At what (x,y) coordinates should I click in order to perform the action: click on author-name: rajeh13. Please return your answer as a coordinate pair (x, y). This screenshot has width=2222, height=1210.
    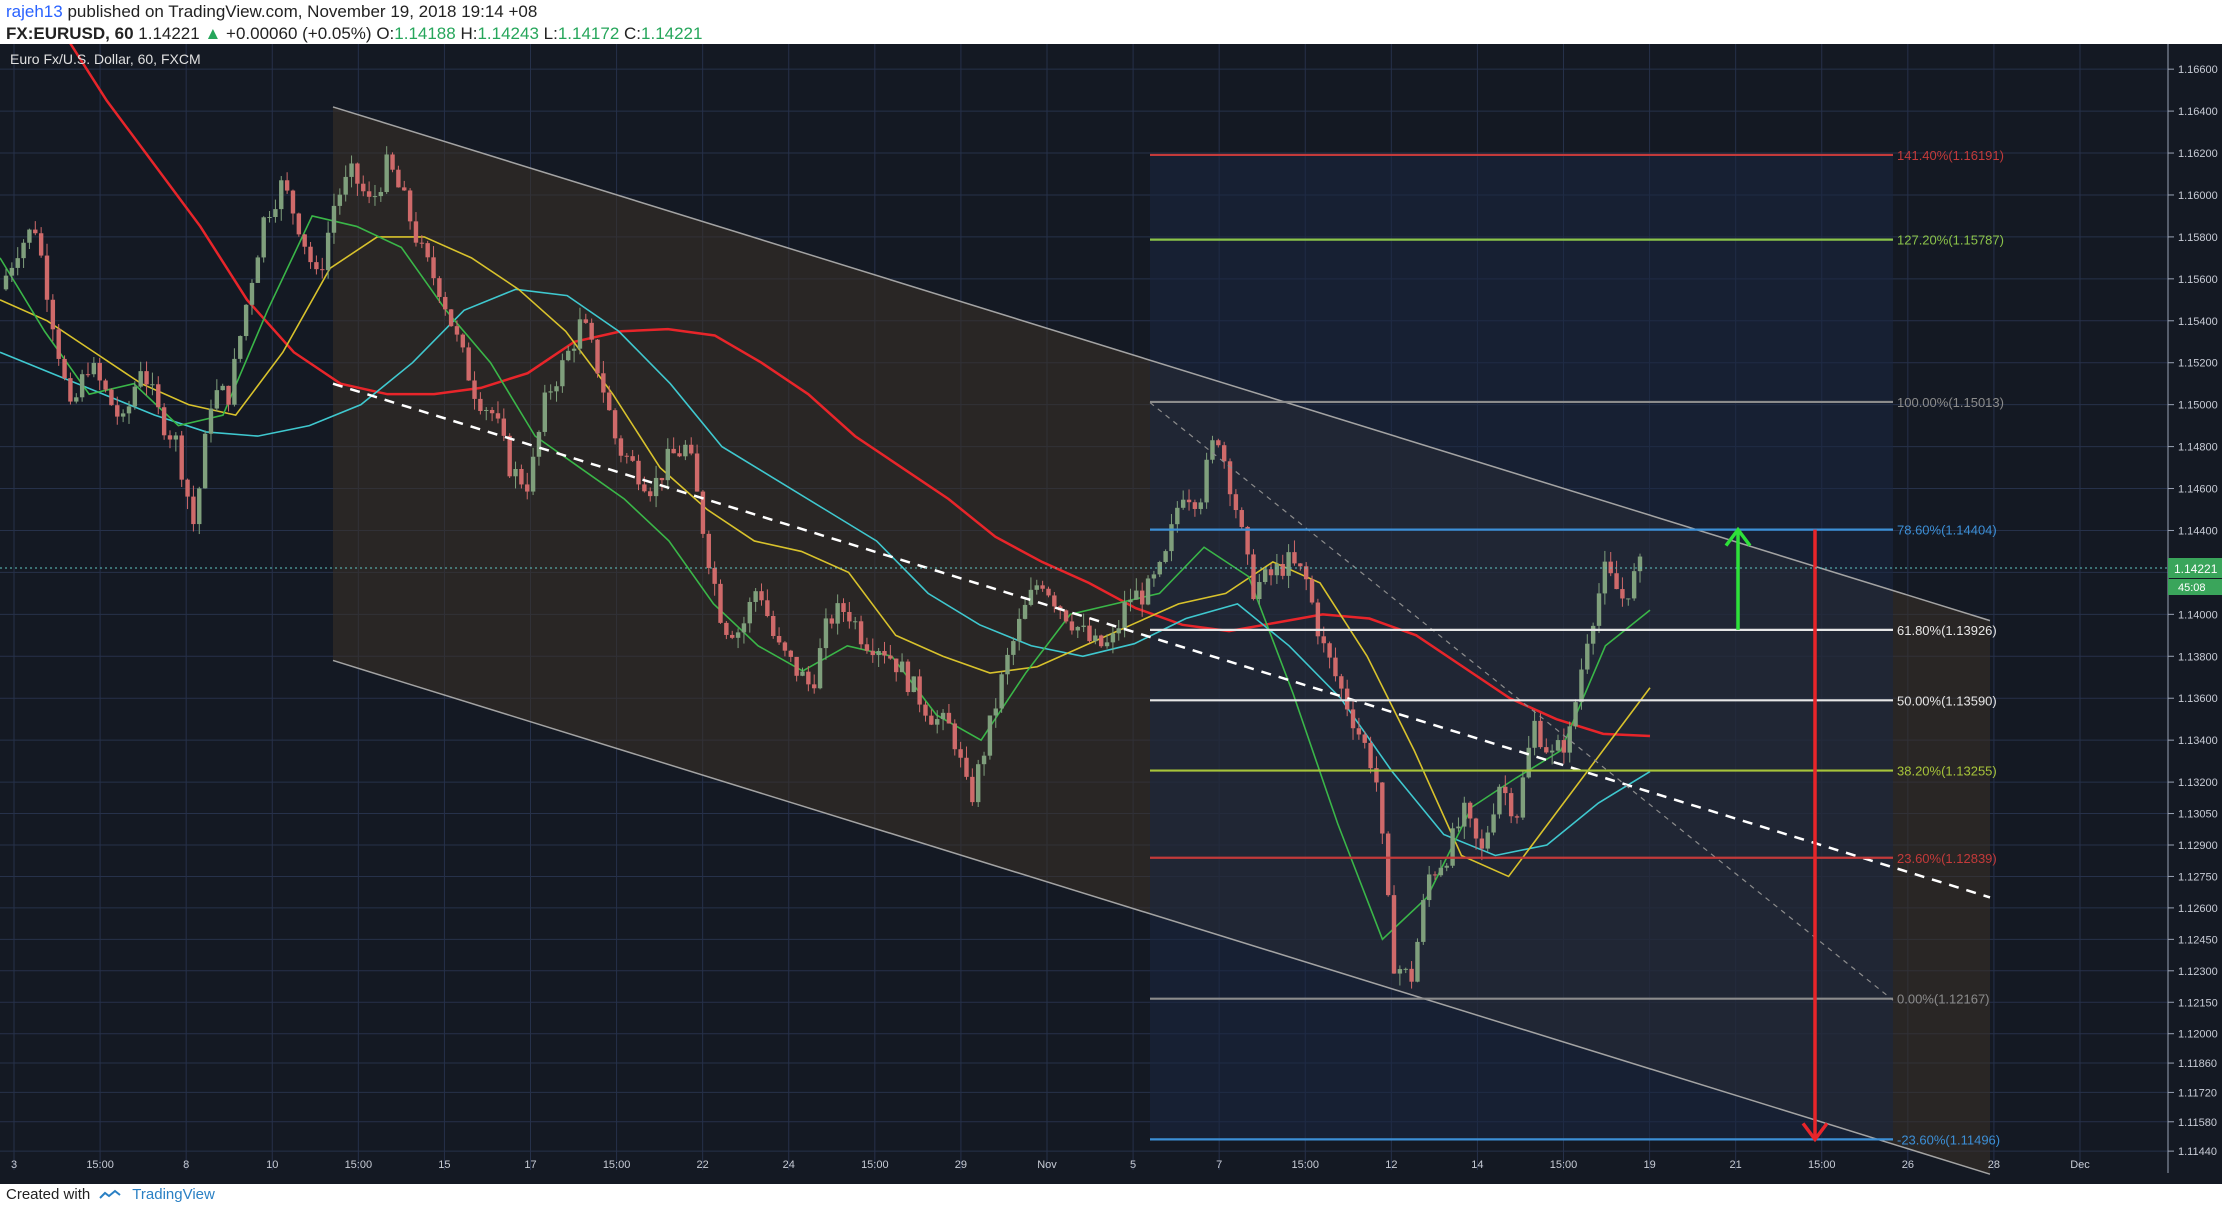
    Looking at the image, I should click on (34, 11).